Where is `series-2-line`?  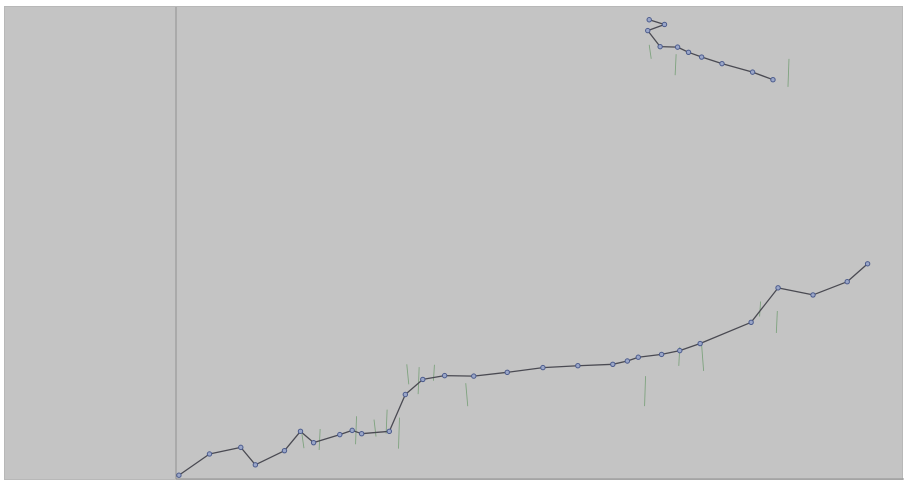
series-2-line is located at coordinates (710, 50).